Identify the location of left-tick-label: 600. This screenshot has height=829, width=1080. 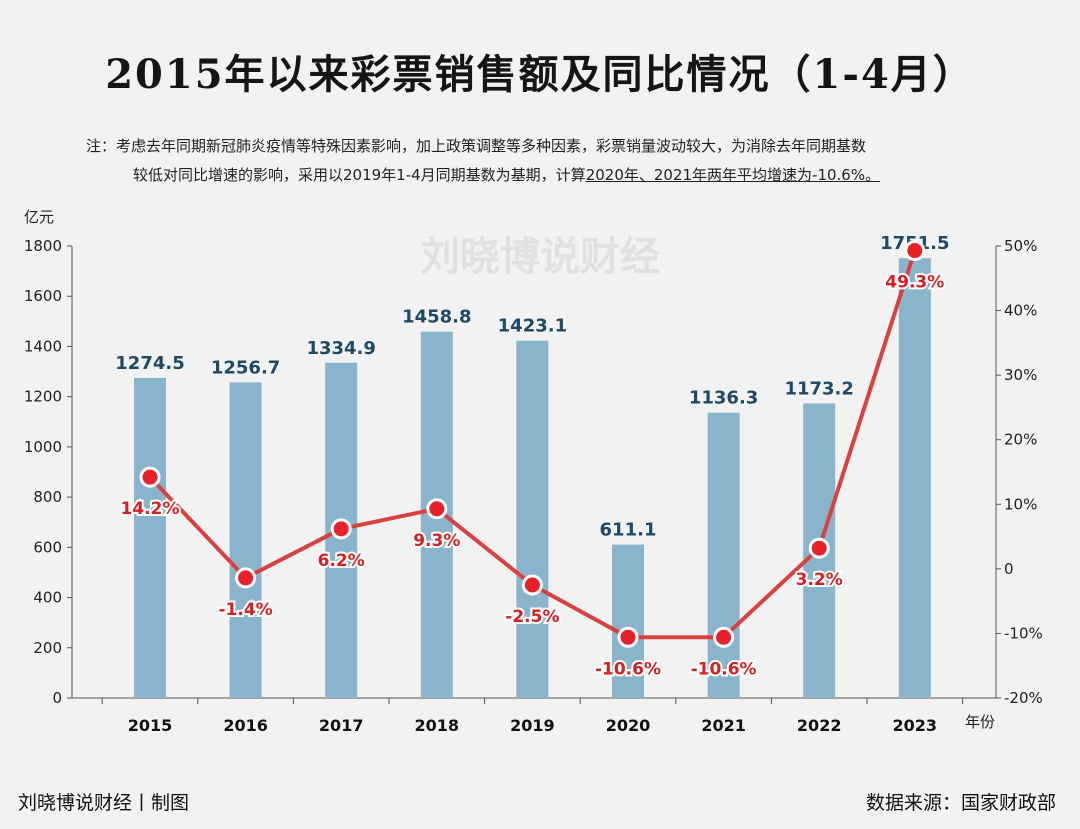
(47, 547).